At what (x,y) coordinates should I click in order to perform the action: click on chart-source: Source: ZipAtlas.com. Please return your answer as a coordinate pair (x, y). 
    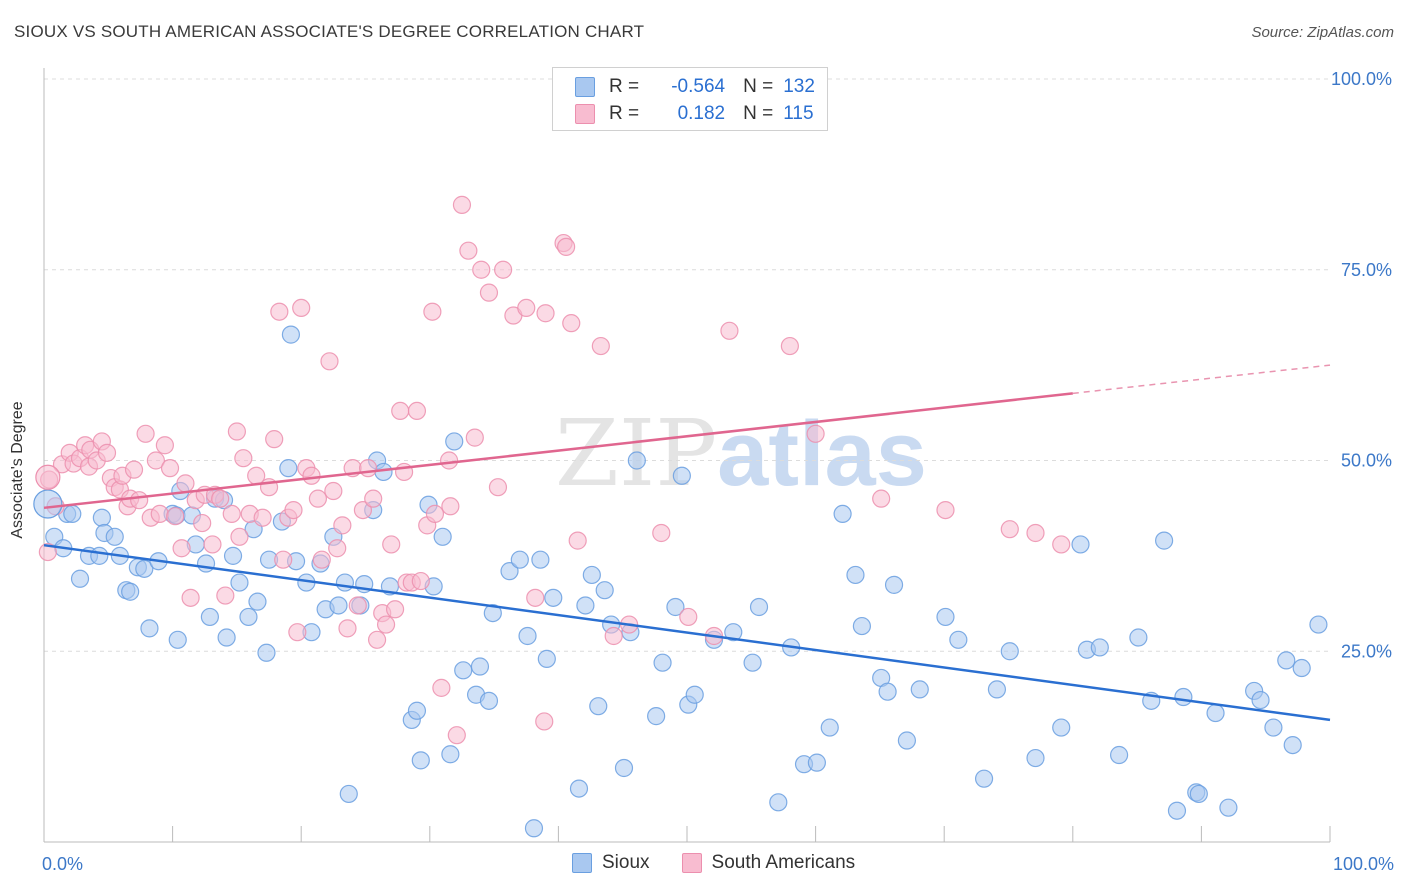
    Looking at the image, I should click on (1322, 32).